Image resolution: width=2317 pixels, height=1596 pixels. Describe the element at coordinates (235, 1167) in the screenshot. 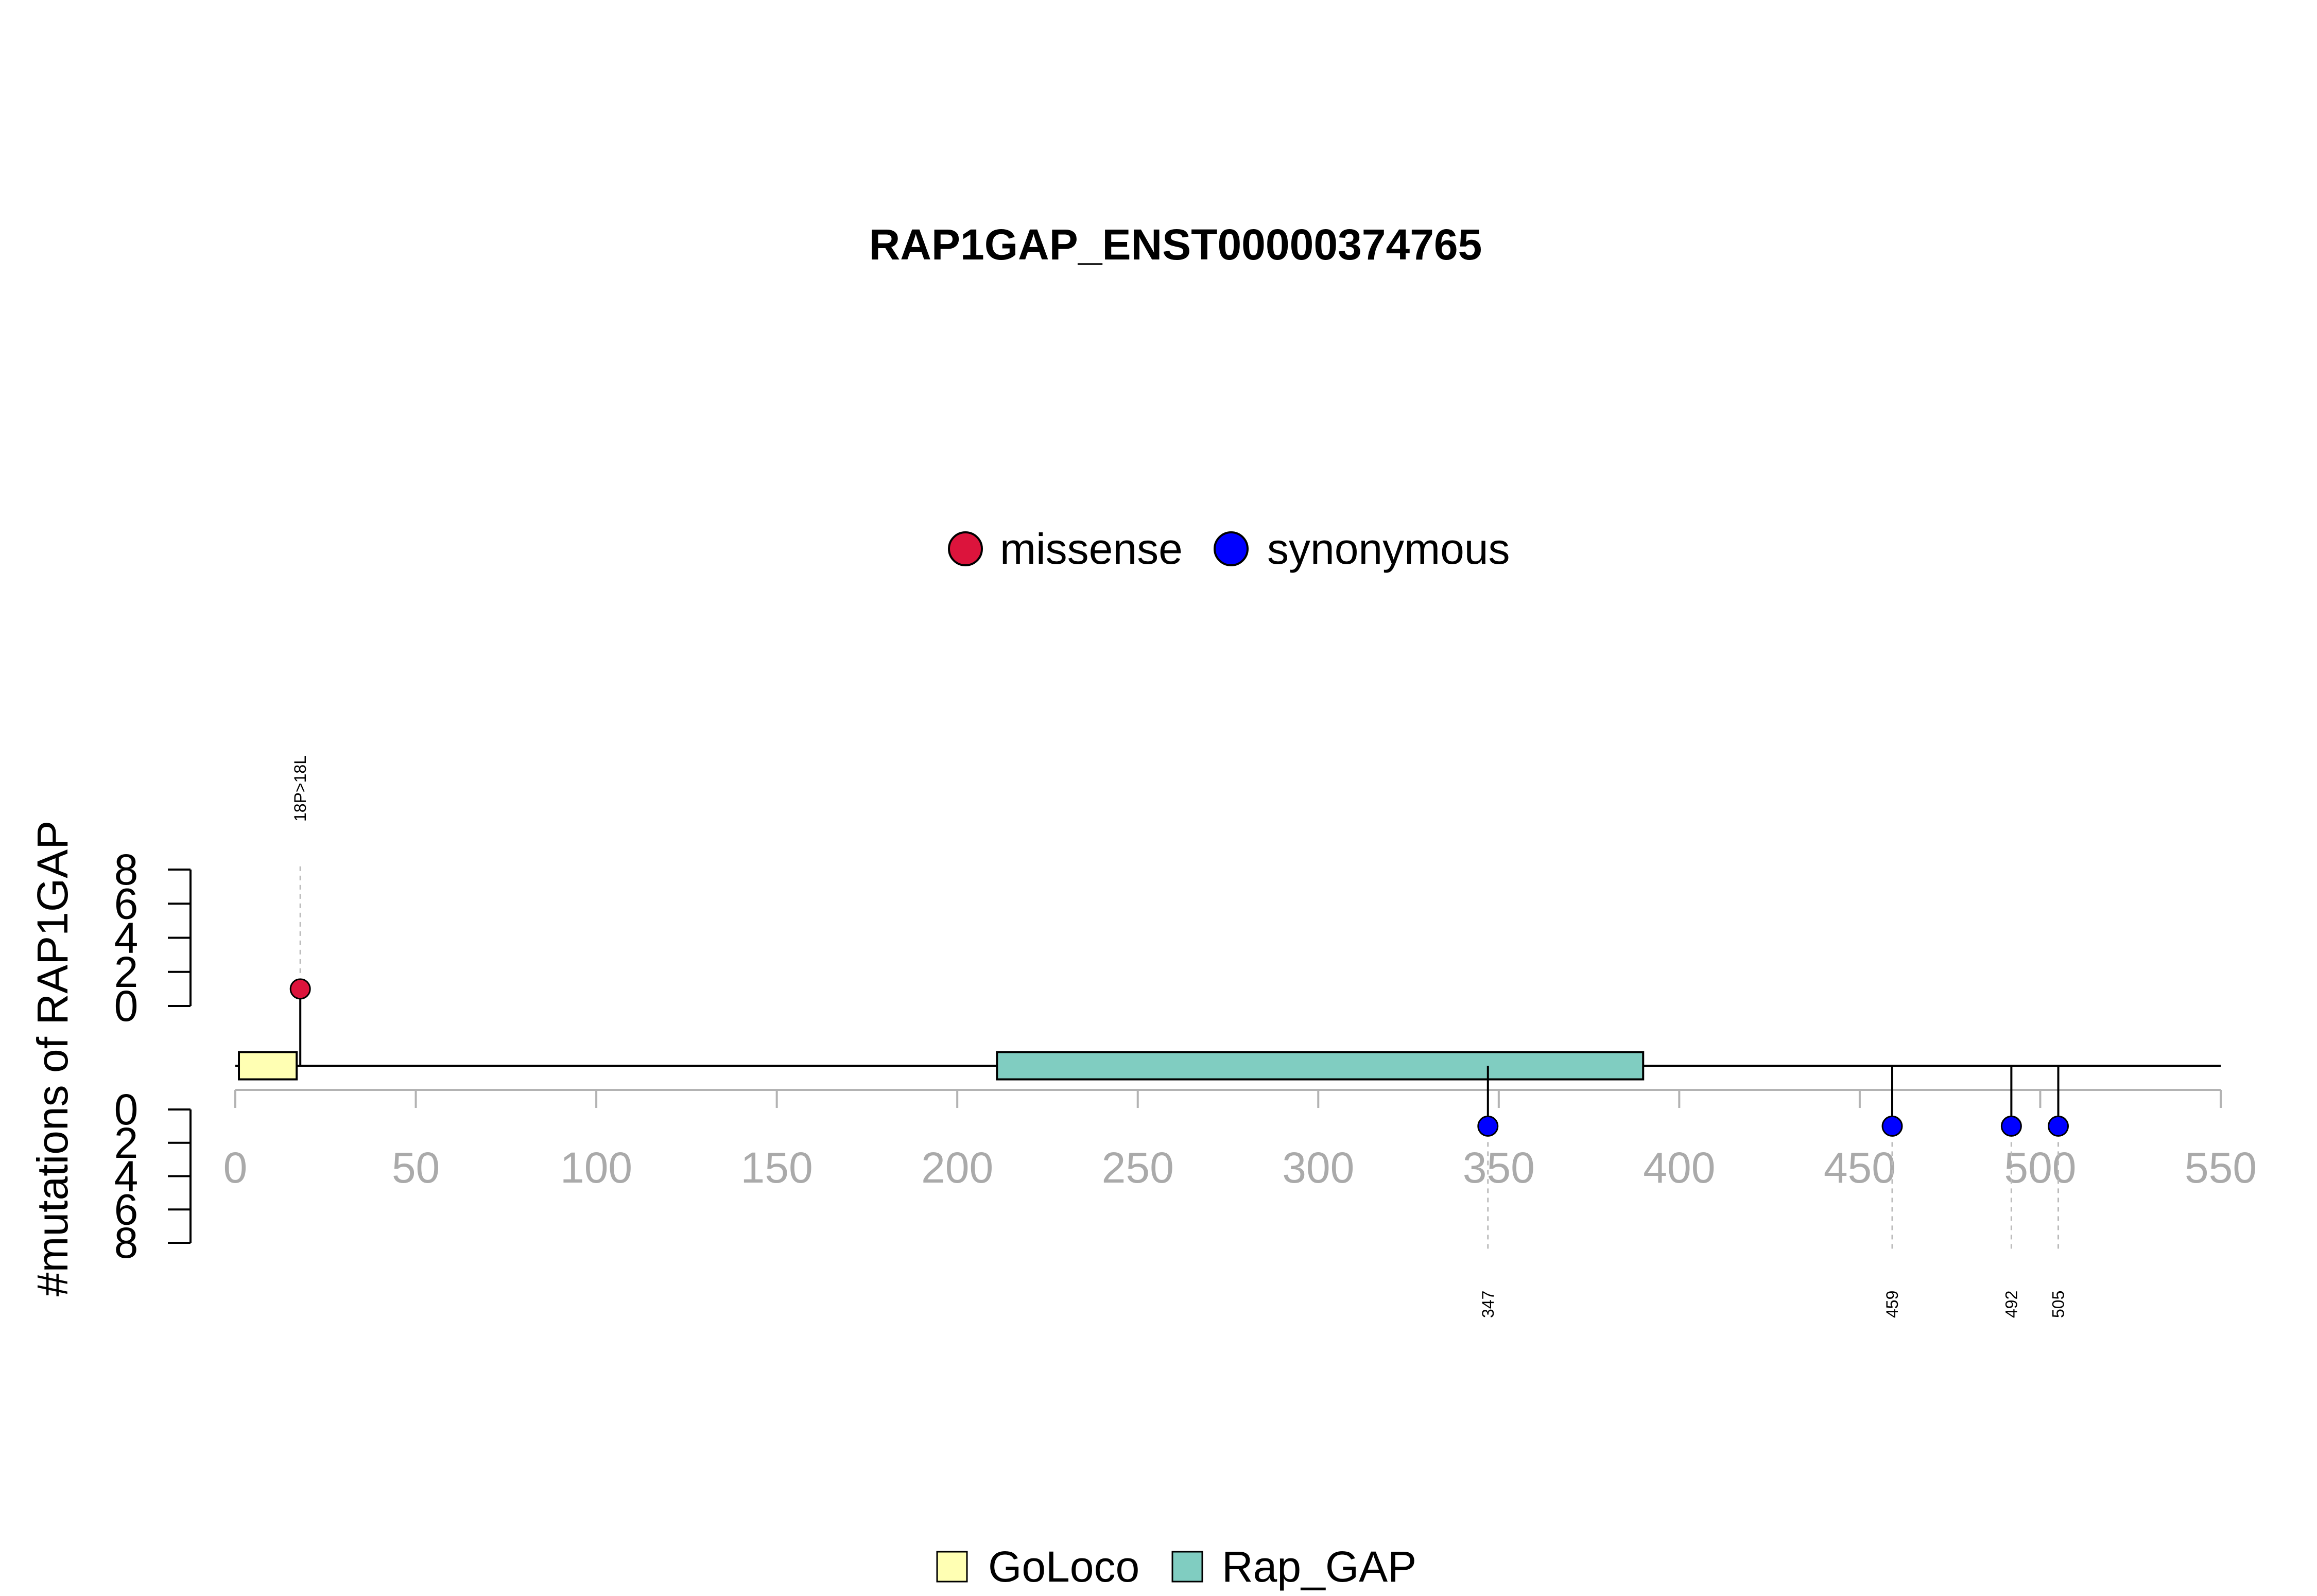

I see `x-tick-label: 0` at that location.